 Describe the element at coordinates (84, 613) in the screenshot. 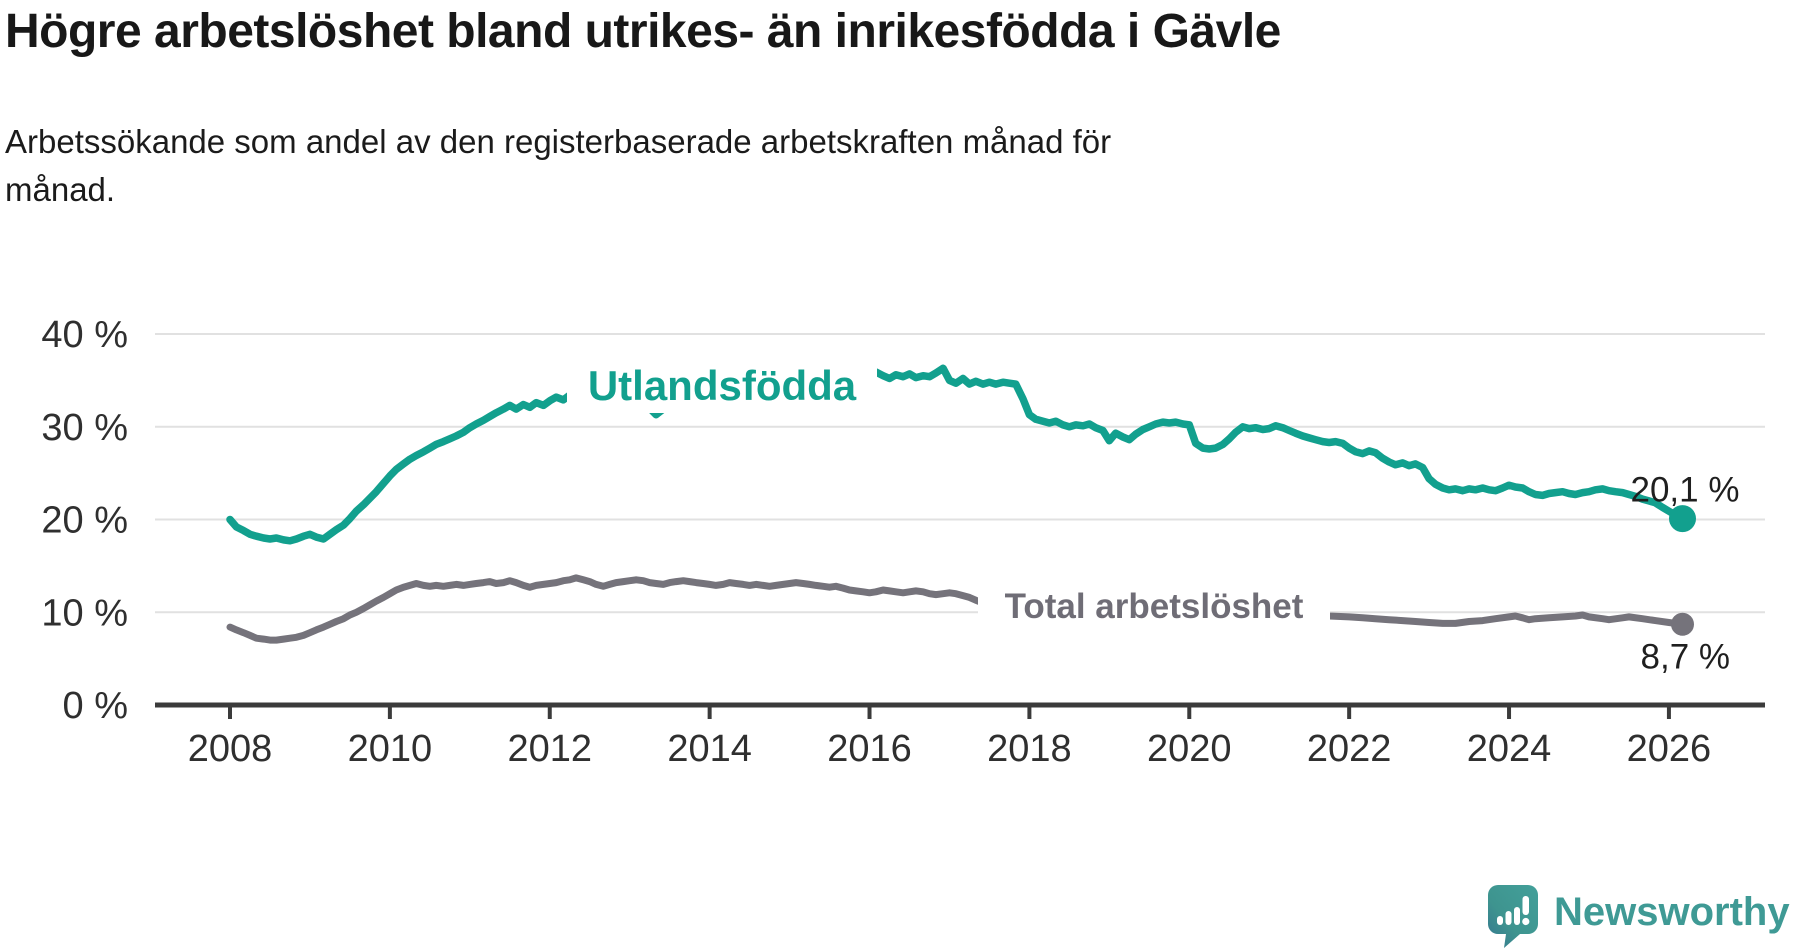

I see `y-tick-label: 10 %` at that location.